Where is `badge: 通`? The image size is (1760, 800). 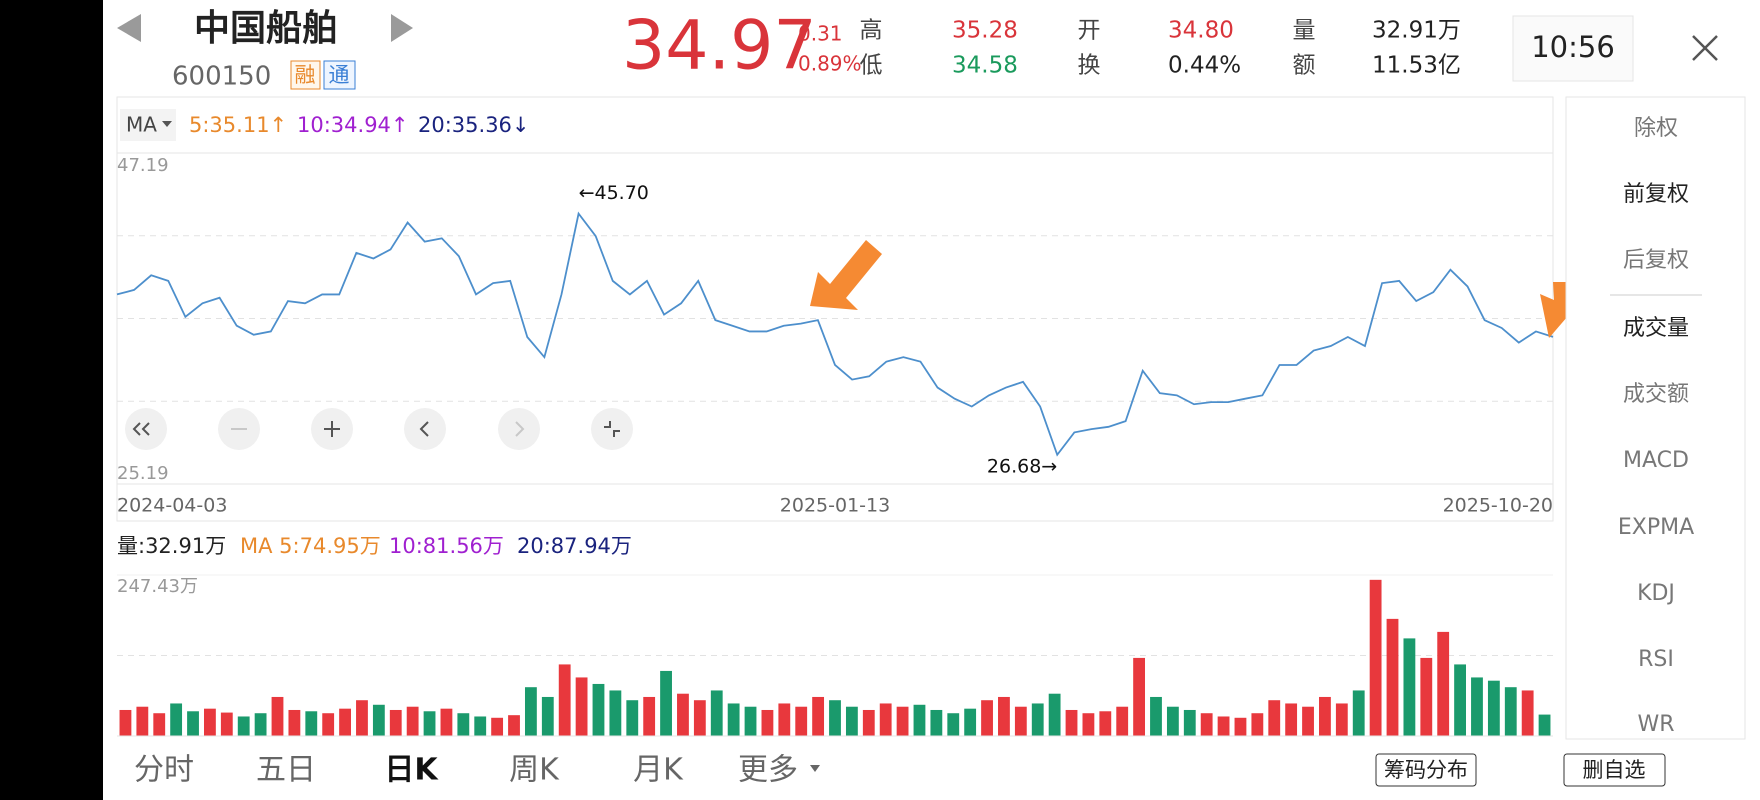 badge: 通 is located at coordinates (339, 75).